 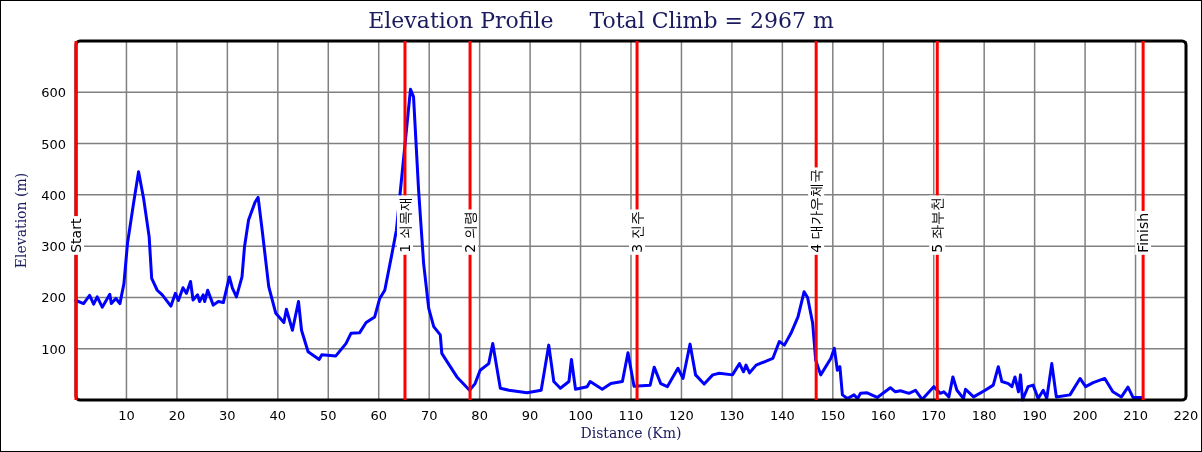 What do you see at coordinates (711, 20) in the screenshot?
I see `chart-subtitle: Total Climb = 2967 m` at bounding box center [711, 20].